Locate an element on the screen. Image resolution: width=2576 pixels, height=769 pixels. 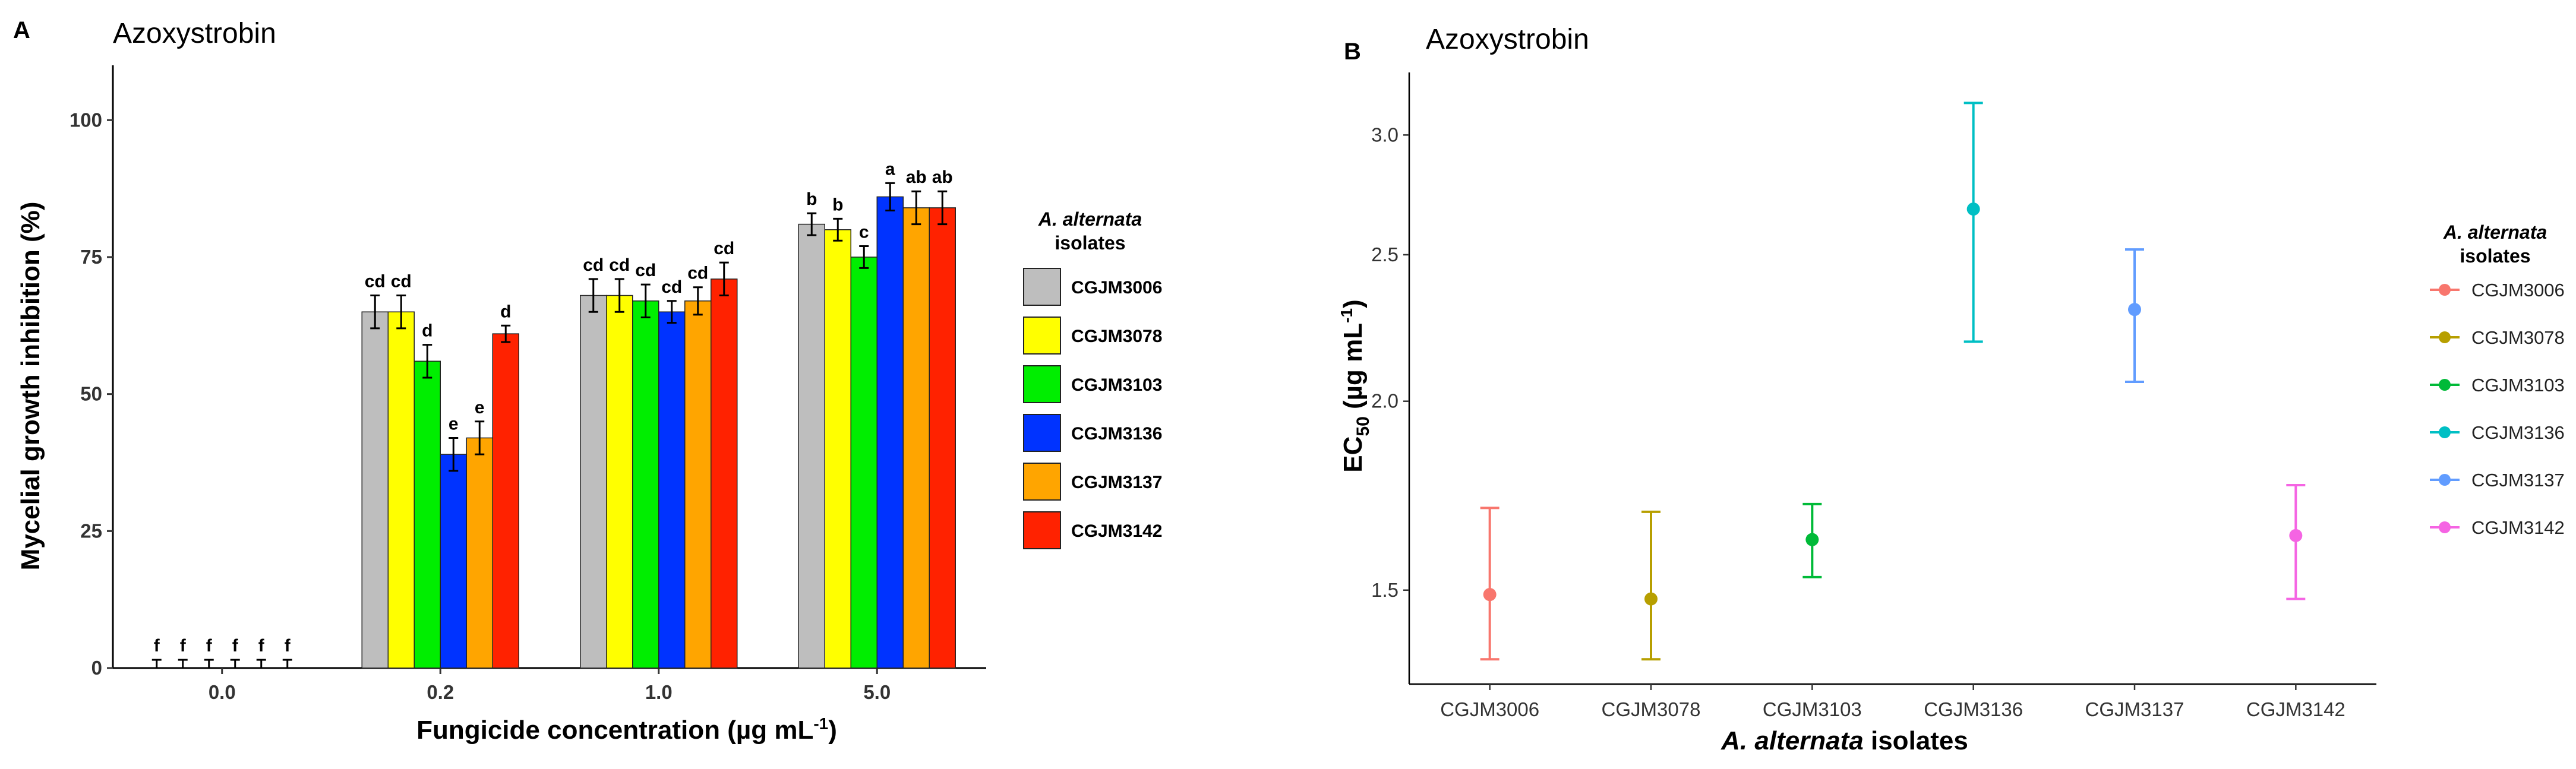
panel-b-legend-label: CGJM3103 is located at coordinates (2518, 385).